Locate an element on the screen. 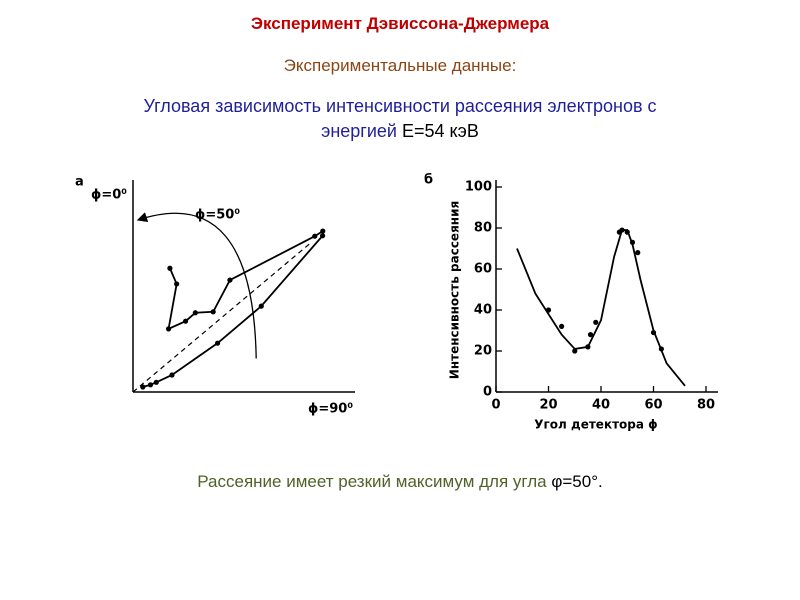 This screenshot has height=600, width=800. conclusion-value: φ=50°. is located at coordinates (577, 481).